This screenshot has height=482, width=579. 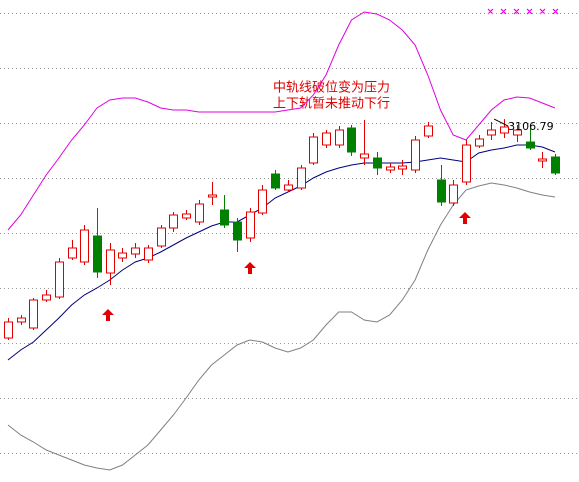 I want to click on x-icons, so click(x=523, y=11).